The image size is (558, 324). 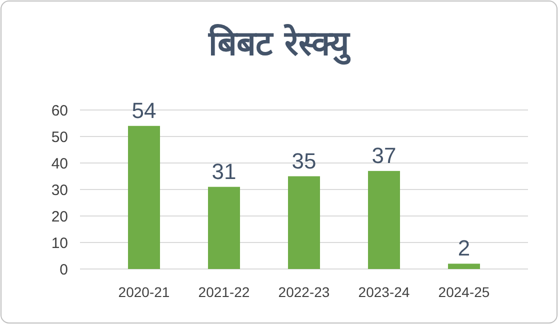 What do you see at coordinates (64, 269) in the screenshot?
I see `y-tick-label: 0` at bounding box center [64, 269].